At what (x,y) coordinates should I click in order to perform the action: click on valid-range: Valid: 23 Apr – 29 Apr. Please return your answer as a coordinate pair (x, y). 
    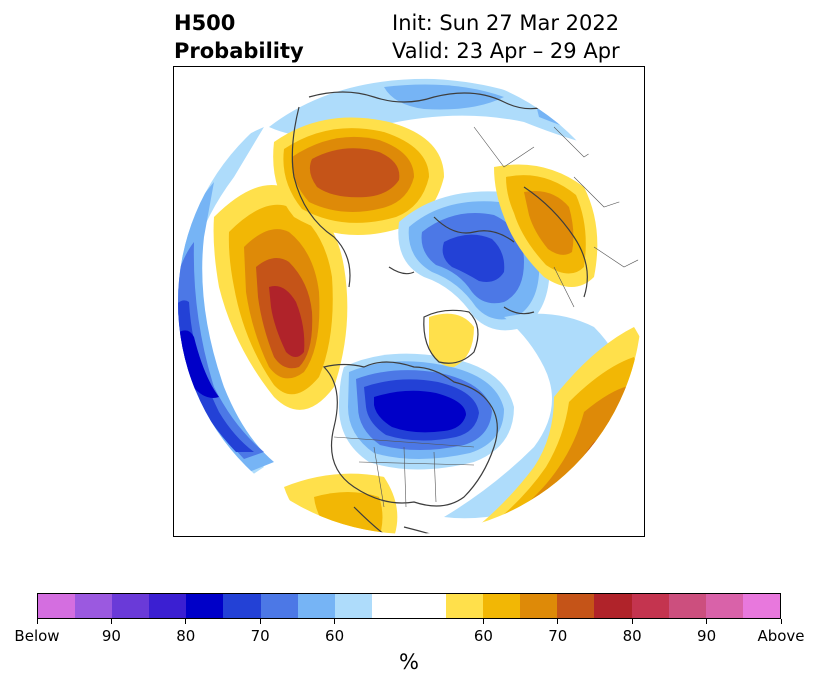
    Looking at the image, I should click on (506, 51).